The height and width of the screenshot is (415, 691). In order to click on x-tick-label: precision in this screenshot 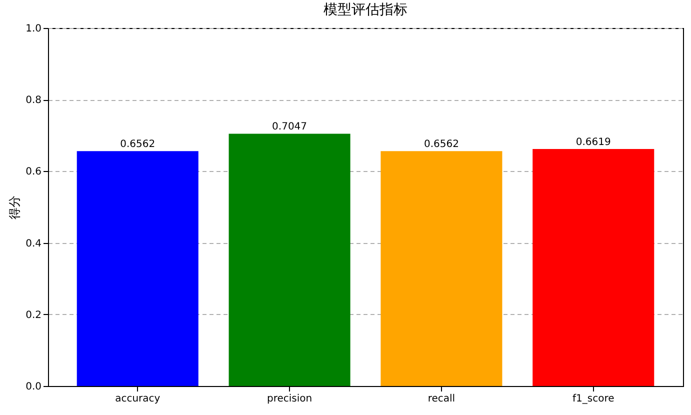, I will do `click(289, 399)`.